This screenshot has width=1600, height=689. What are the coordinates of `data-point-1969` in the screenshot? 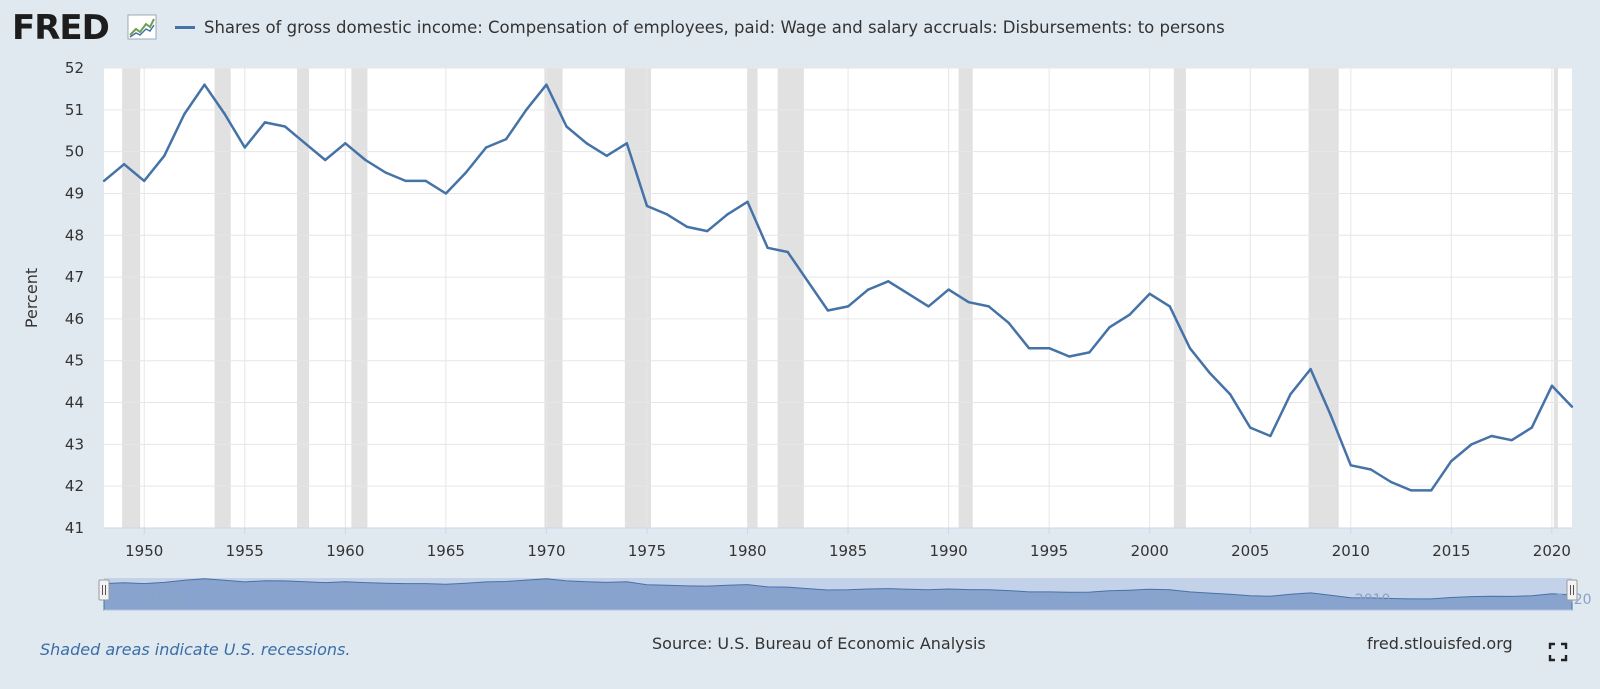 It's located at (526, 110).